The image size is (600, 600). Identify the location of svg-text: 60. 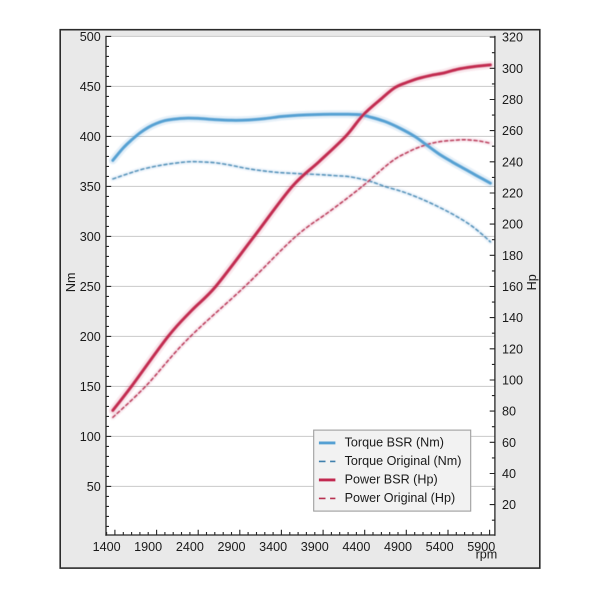
(509, 443).